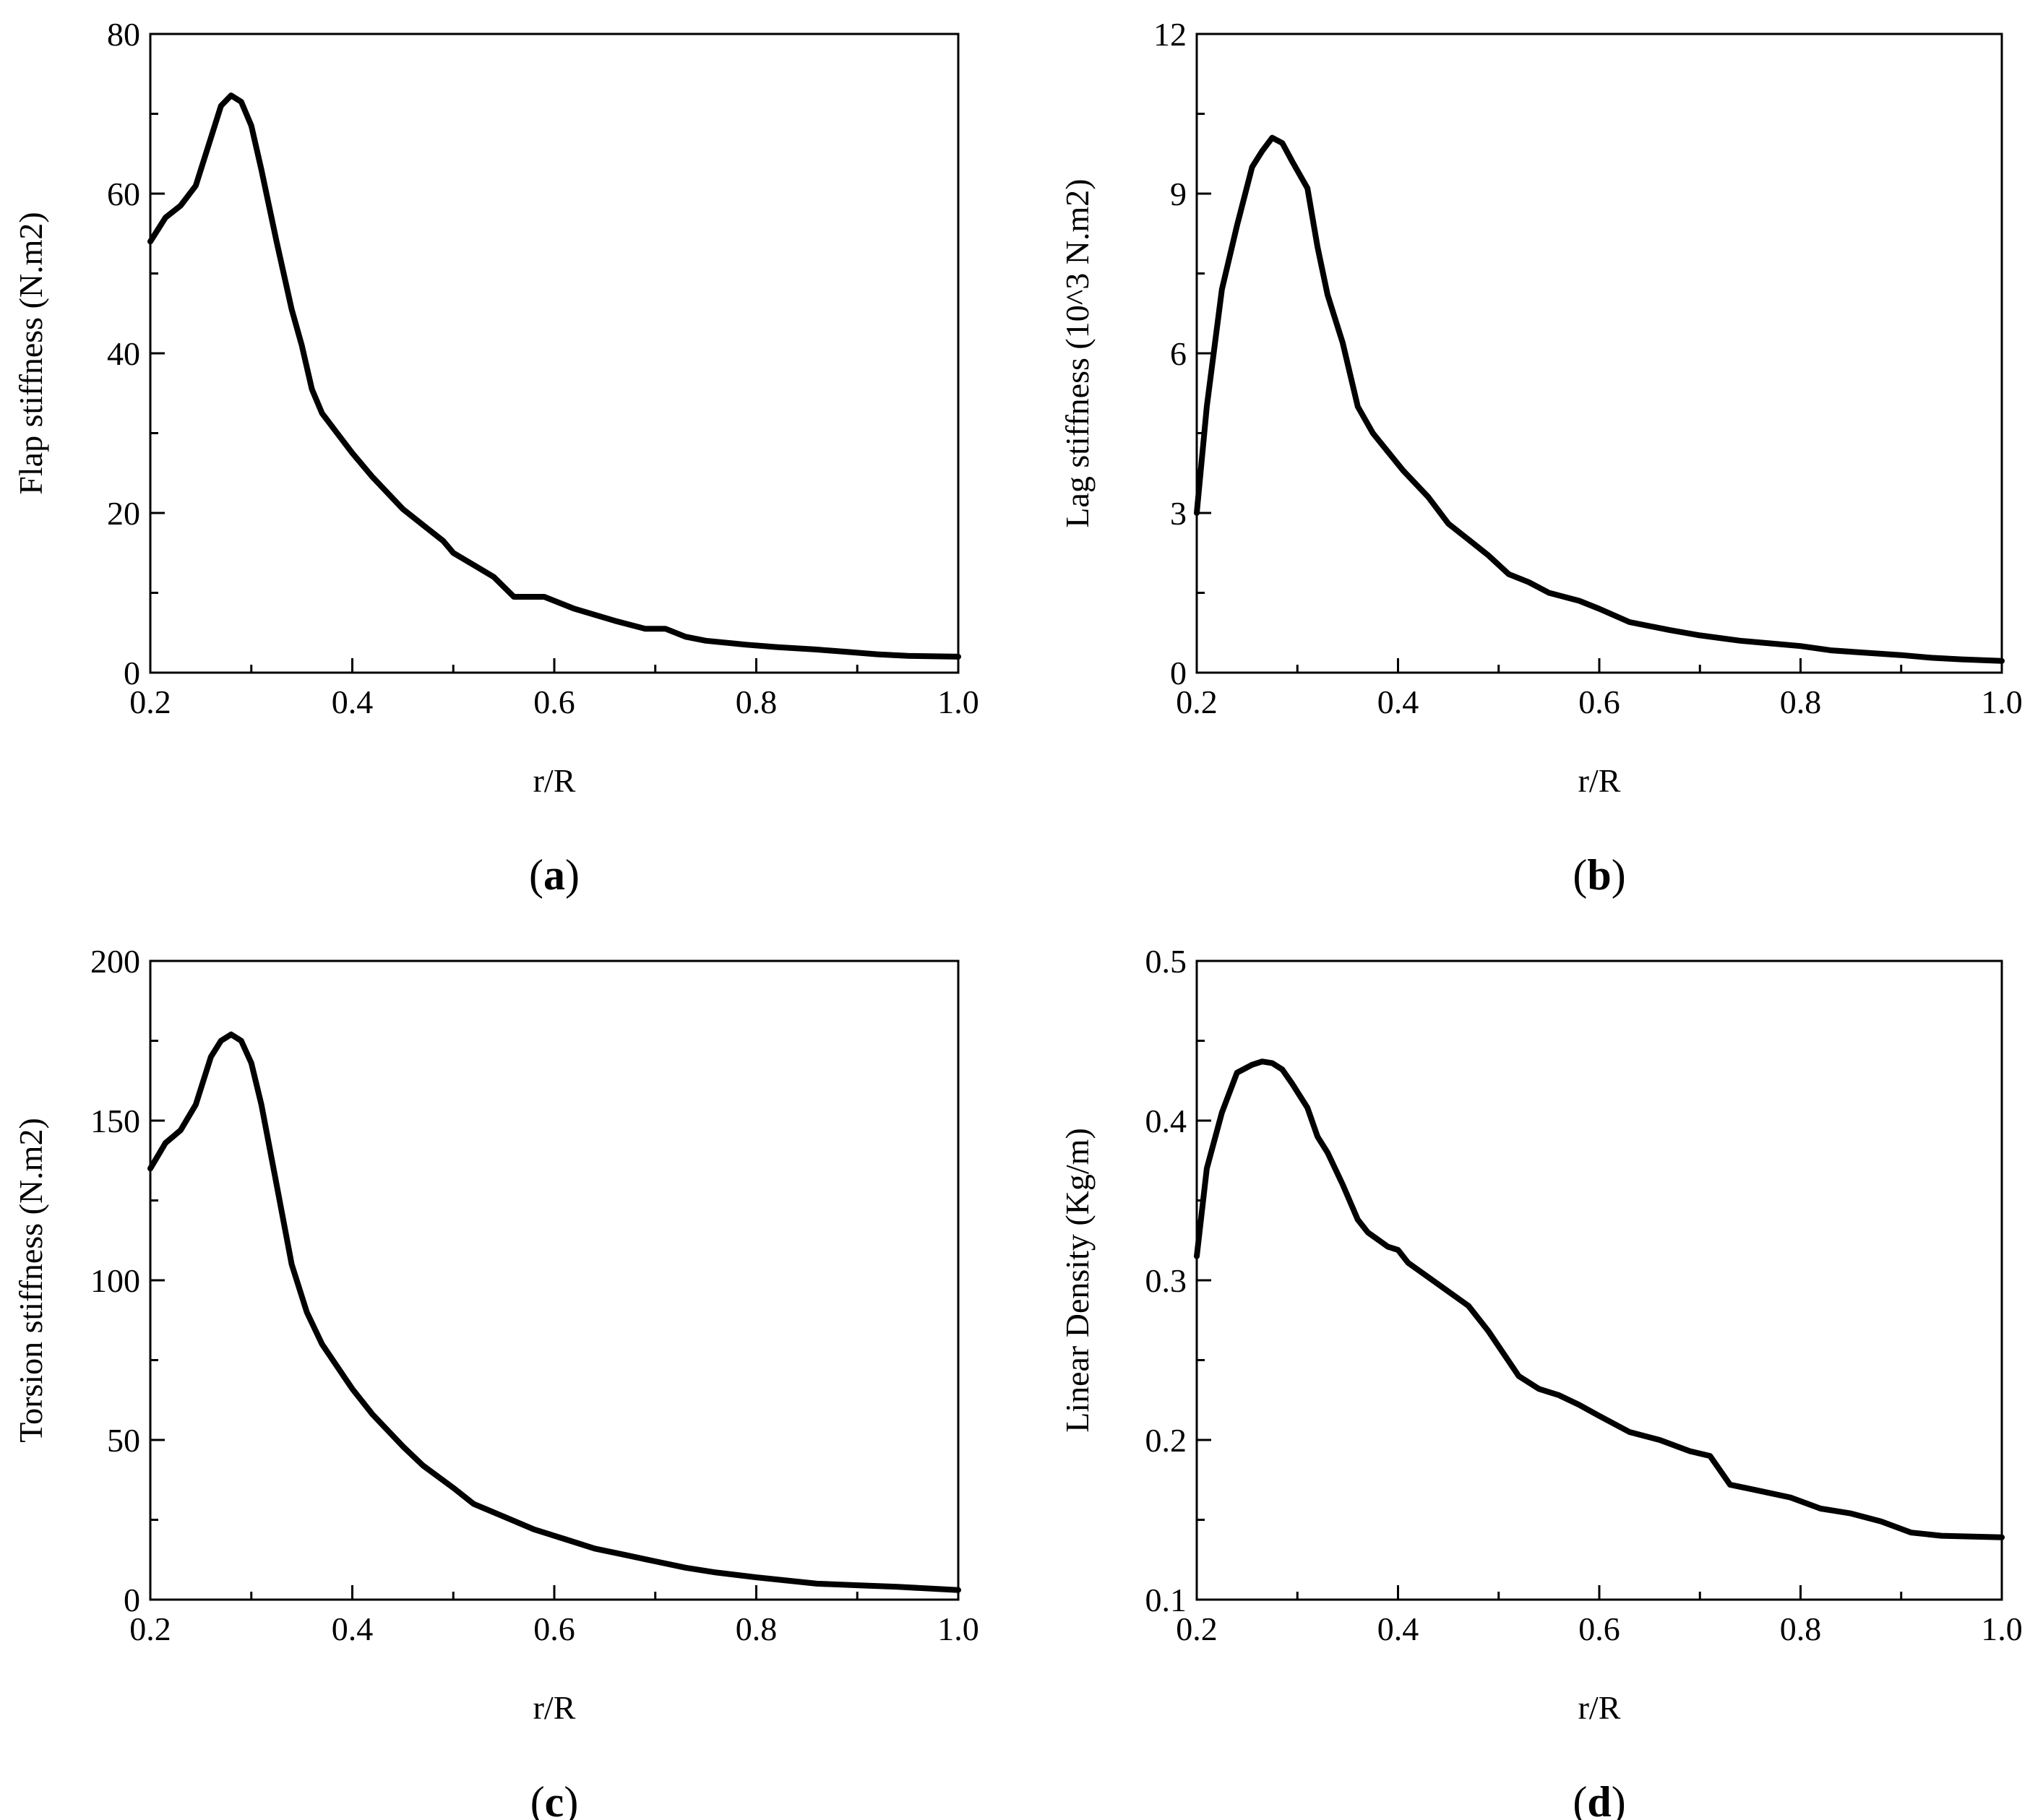 The image size is (2043, 1820). Describe the element at coordinates (123, 513) in the screenshot. I see `y-tick-label: 20` at that location.